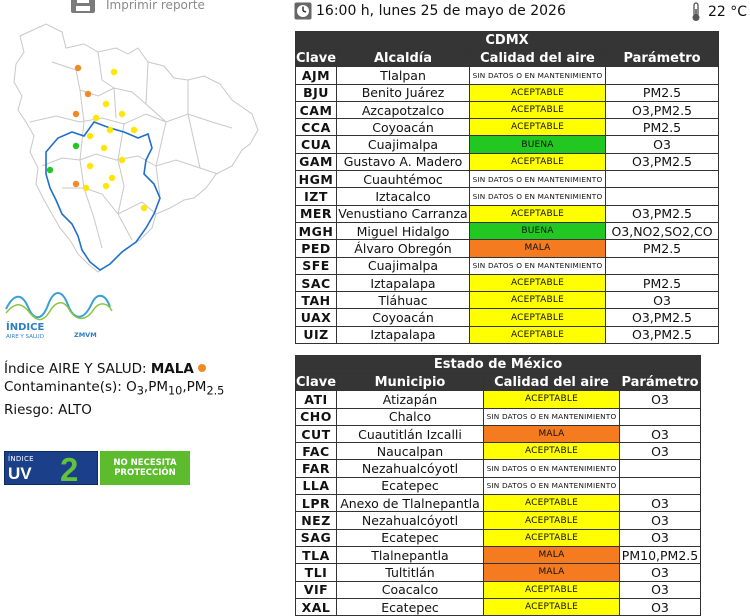  Describe the element at coordinates (498, 416) in the screenshot. I see `station-row: CHO Chalco SIN DATOS O EN MANTENIMIENTO` at that location.